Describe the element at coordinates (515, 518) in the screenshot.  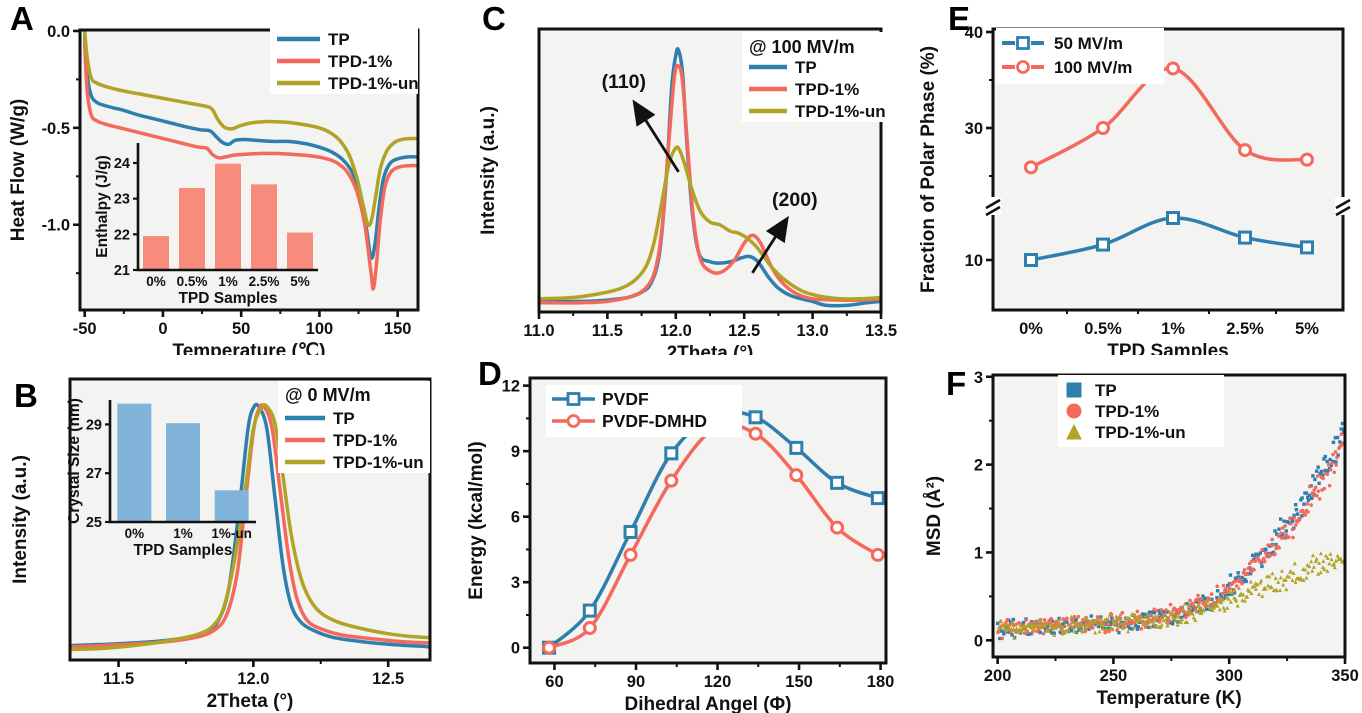
I see `svg-text: 6` at that location.